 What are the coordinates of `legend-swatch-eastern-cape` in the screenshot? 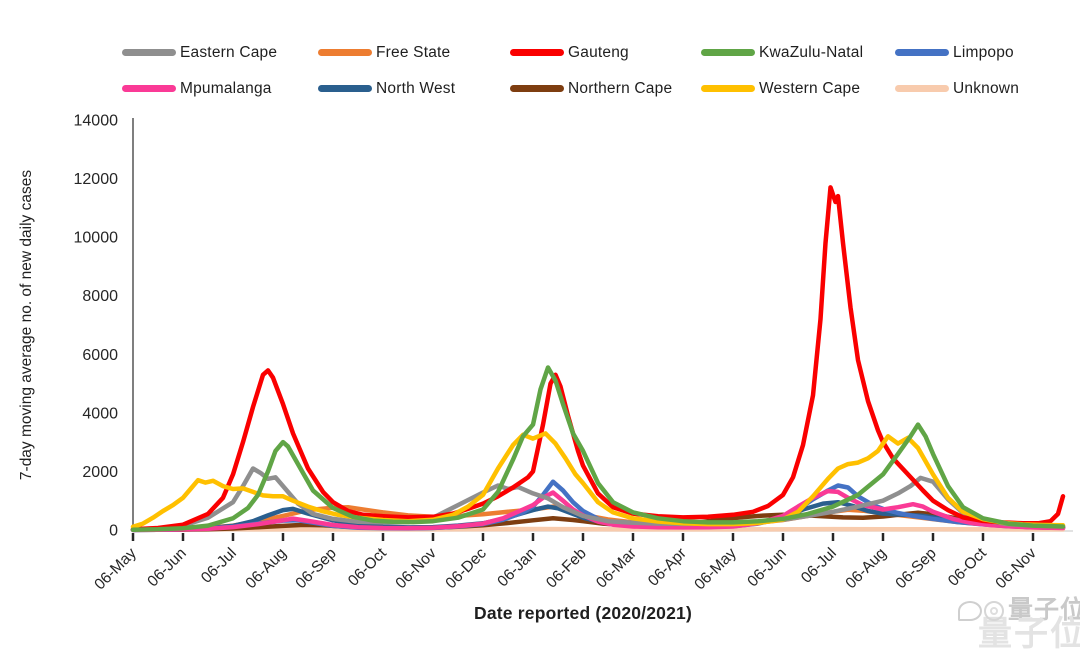 It's located at (149, 52).